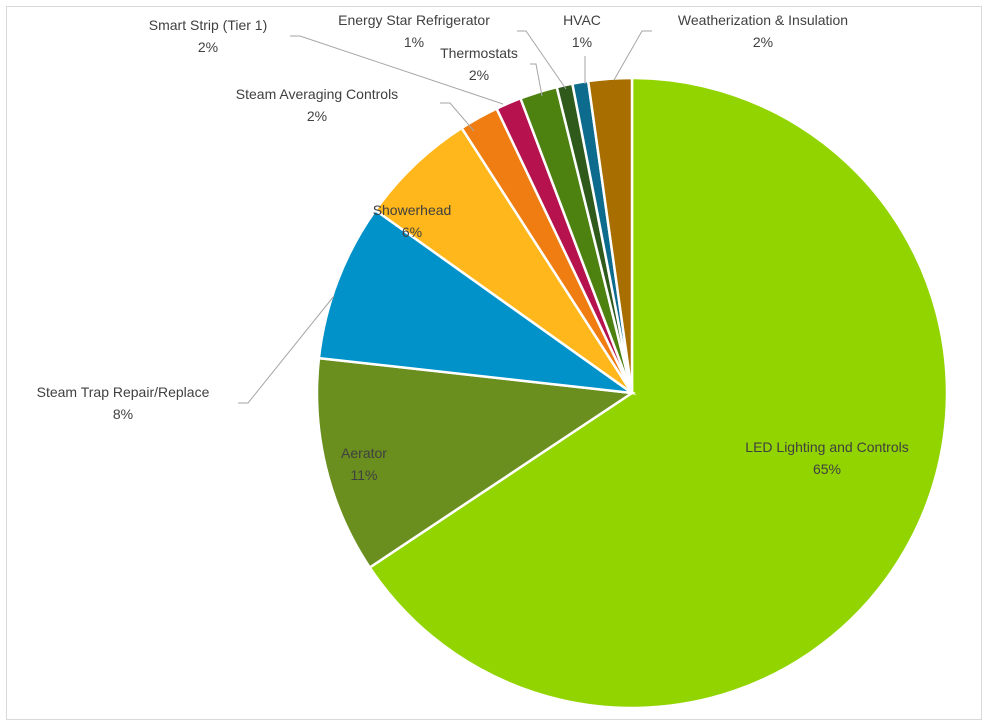  What do you see at coordinates (208, 25) in the screenshot?
I see `slice-label: Smart Strip (Tier 1)` at bounding box center [208, 25].